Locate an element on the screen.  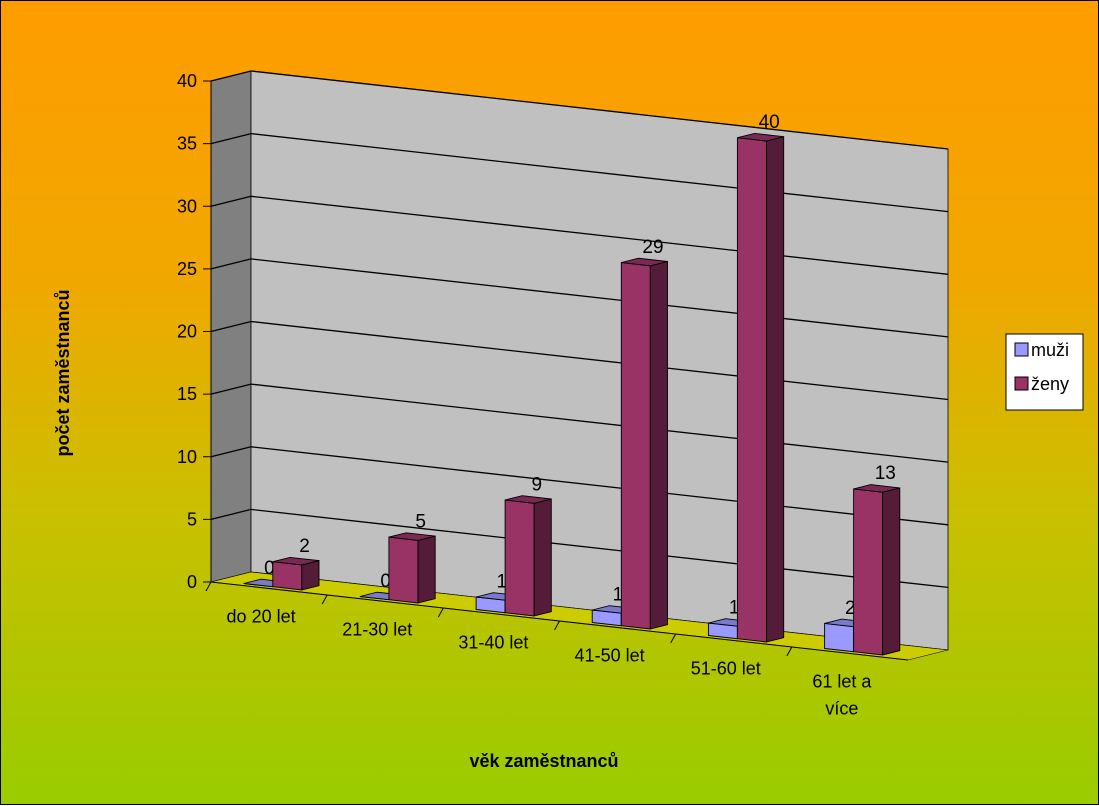
y-axis-title: počet zaměstnanců is located at coordinates (63, 372).